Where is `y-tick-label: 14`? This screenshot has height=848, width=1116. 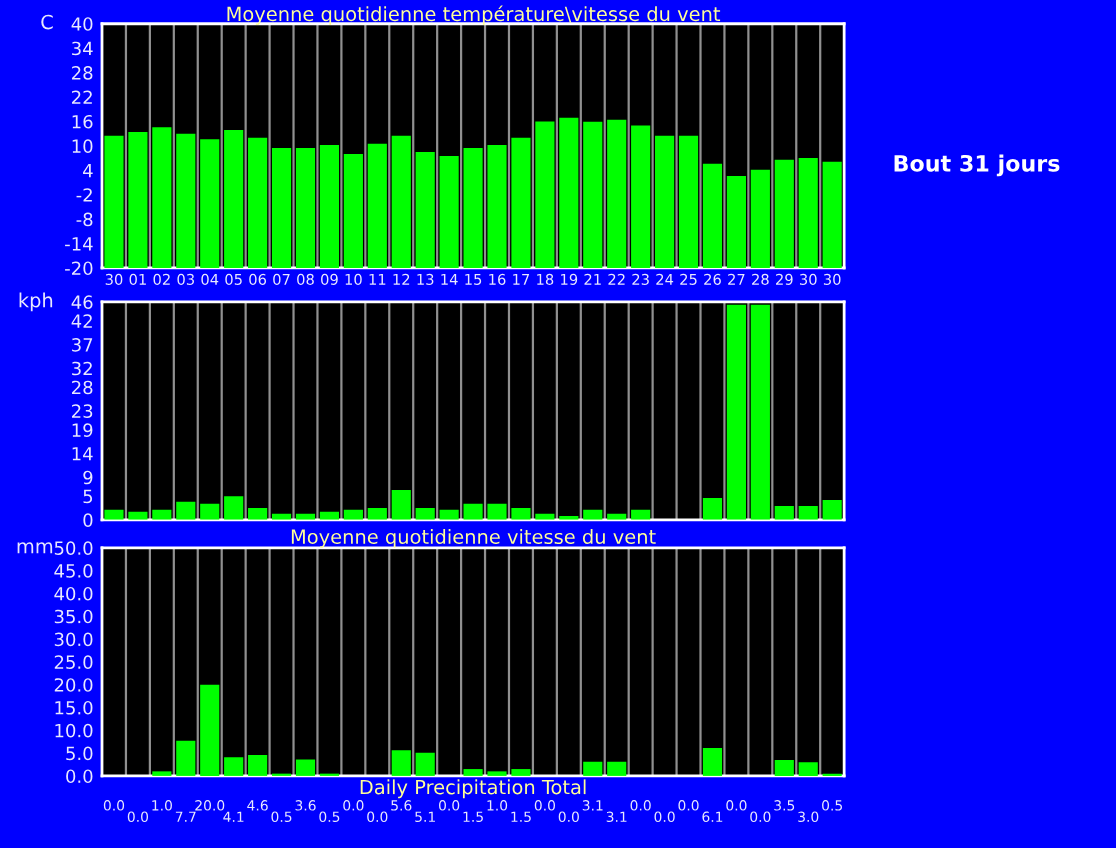
y-tick-label: 14 is located at coordinates (82, 454).